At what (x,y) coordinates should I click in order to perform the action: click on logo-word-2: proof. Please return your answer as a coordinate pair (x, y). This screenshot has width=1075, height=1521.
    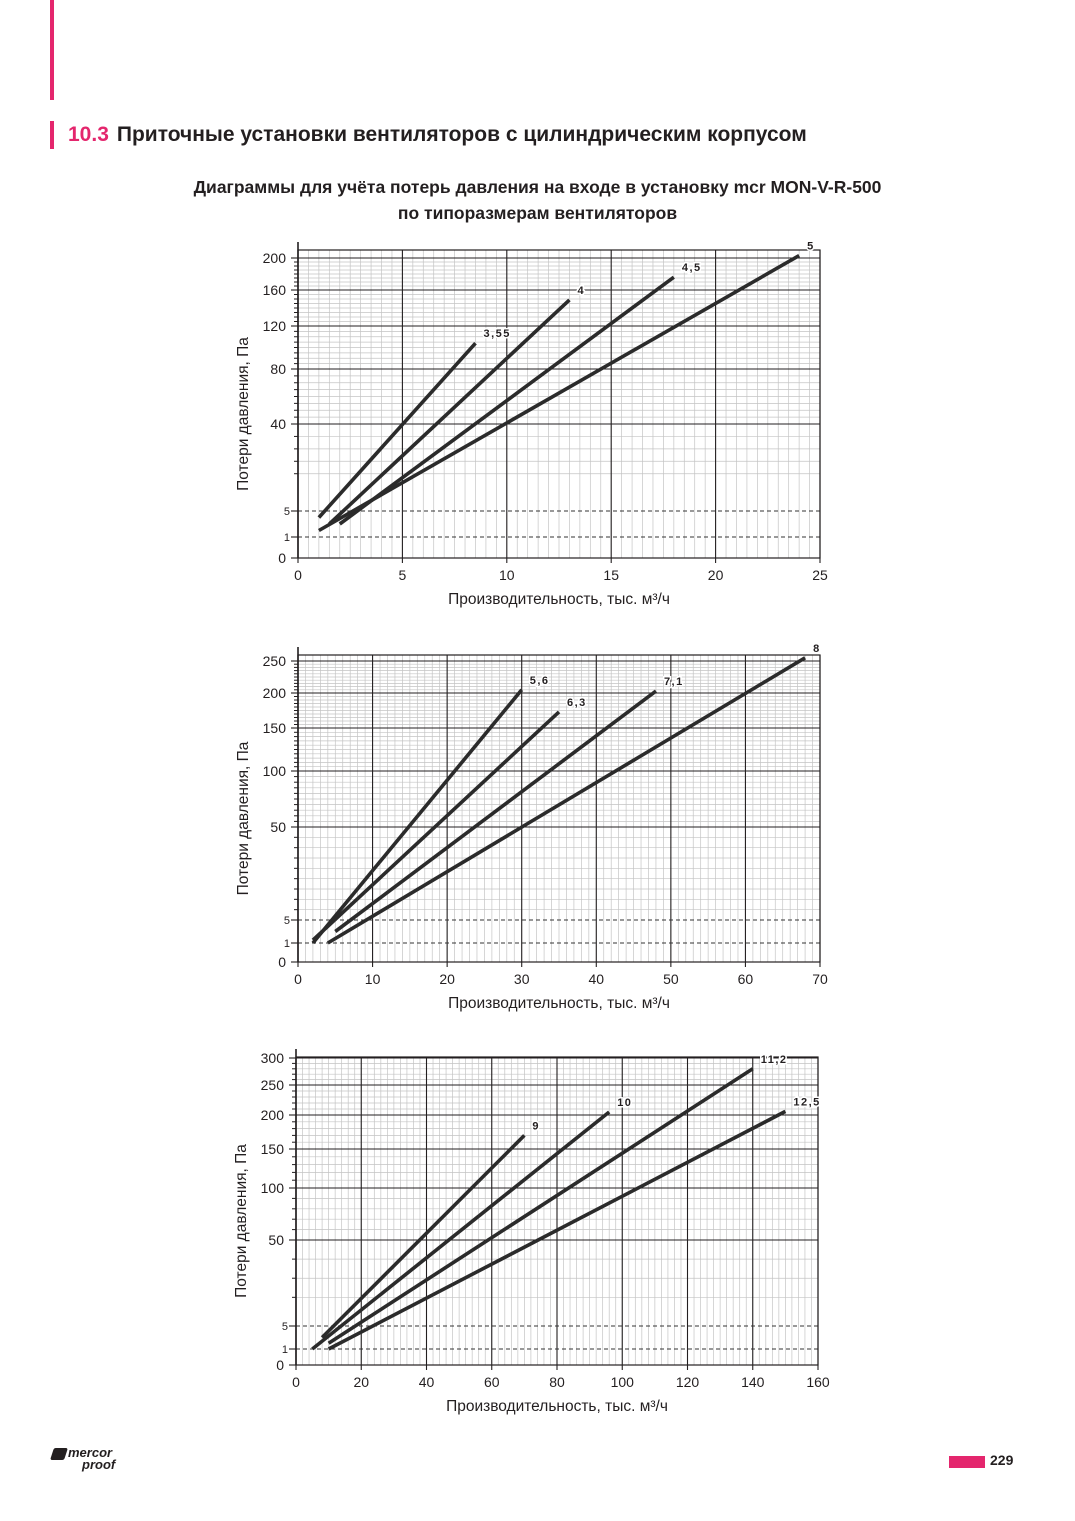
    Looking at the image, I should click on (99, 1464).